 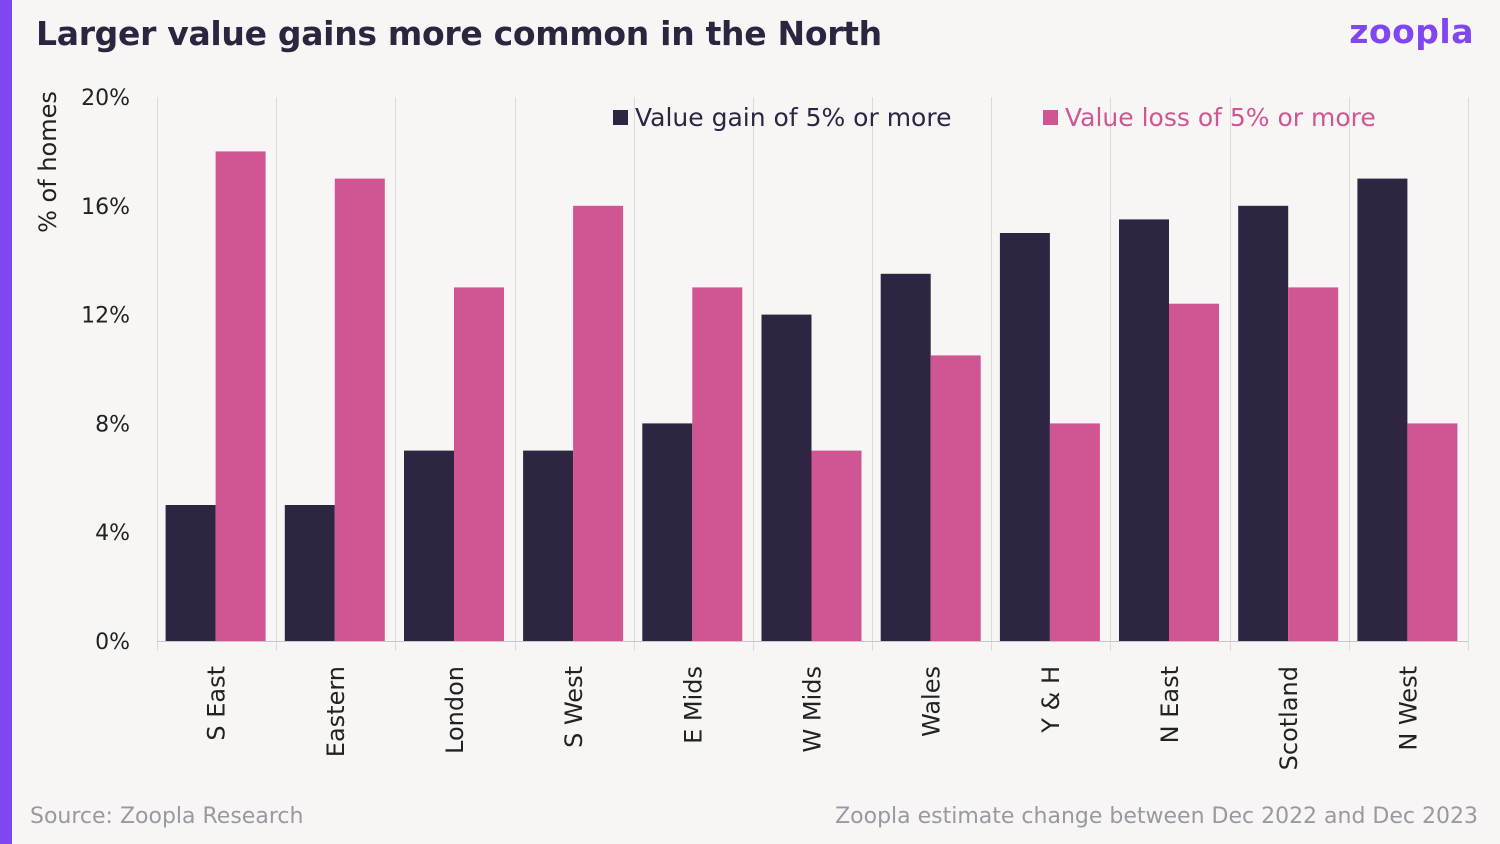 I want to click on x-category-label: S West, so click(x=574, y=707).